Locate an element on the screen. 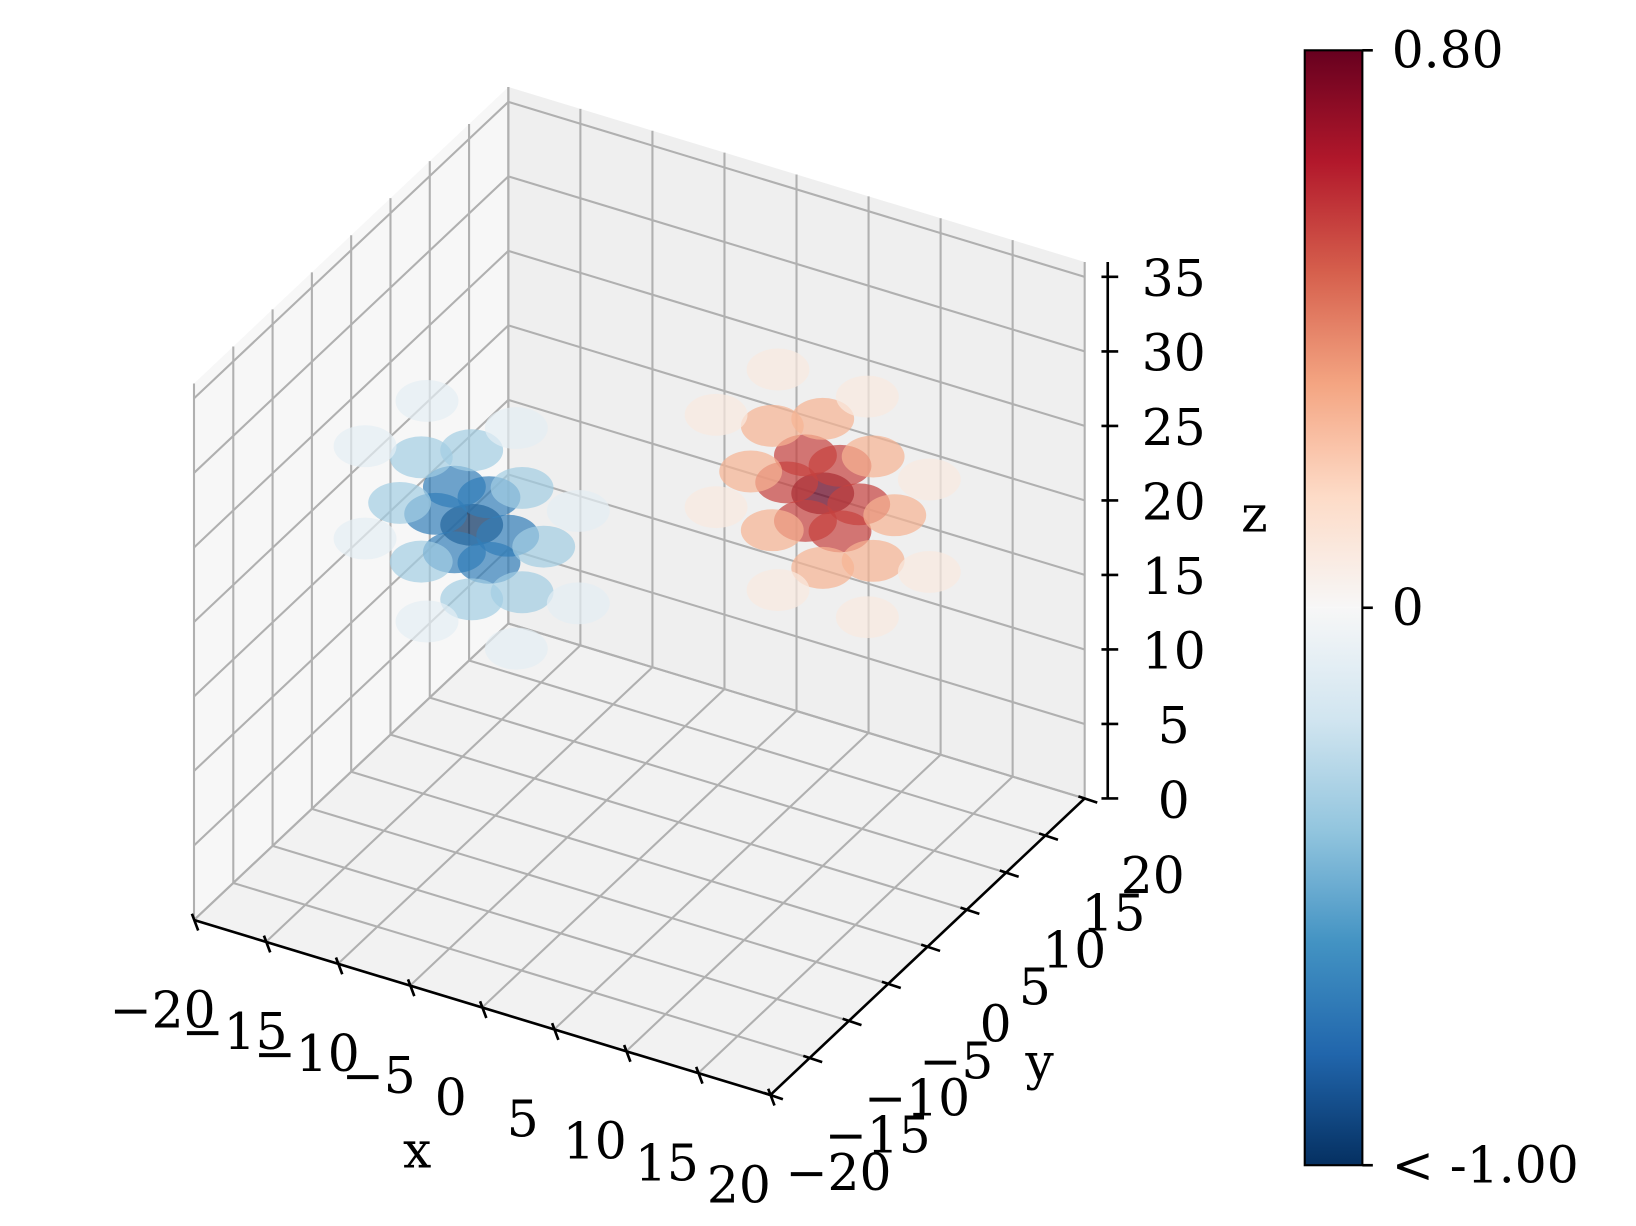 The image size is (1636, 1226). x-tick-label: −5 is located at coordinates (379, 1075).